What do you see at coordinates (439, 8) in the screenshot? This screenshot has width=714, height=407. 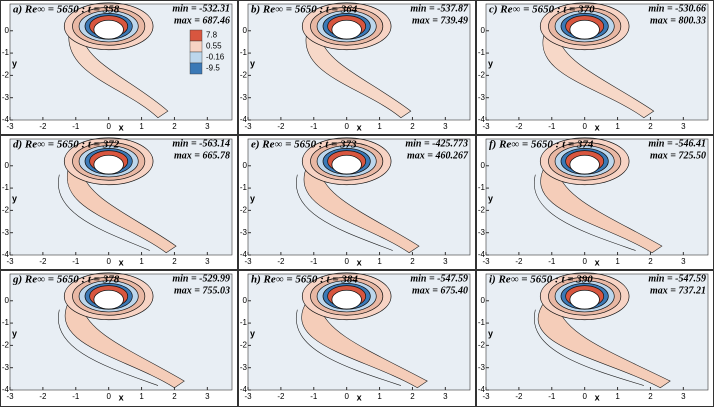 I see `min-label: min = -537.87` at bounding box center [439, 8].